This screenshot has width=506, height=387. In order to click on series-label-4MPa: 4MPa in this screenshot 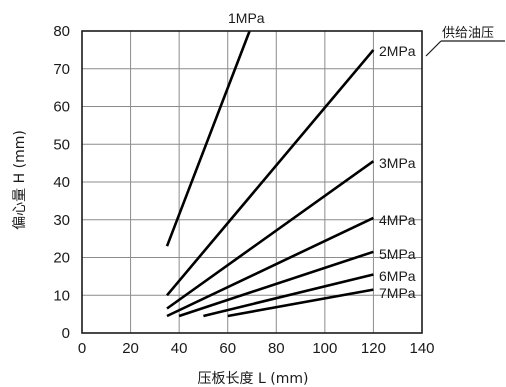, I will do `click(397, 220)`.